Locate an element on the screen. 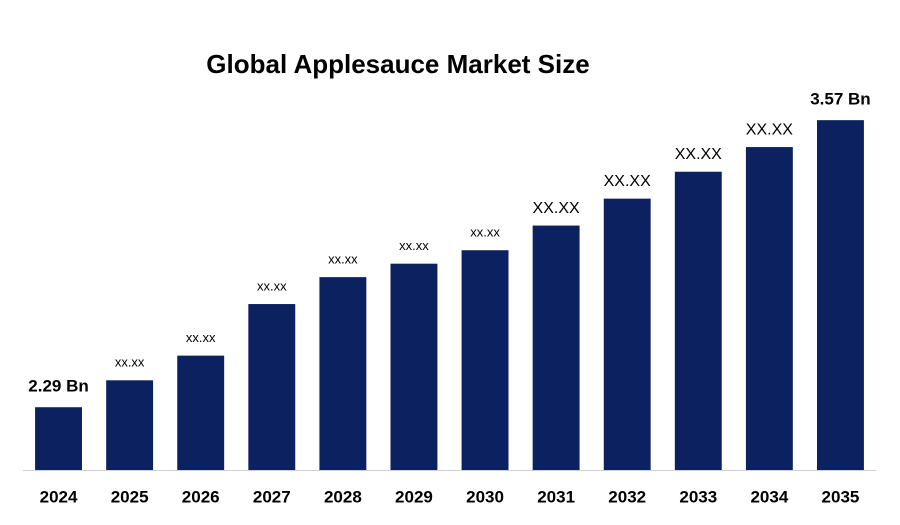  x-tick-label: 2034 is located at coordinates (769, 496).